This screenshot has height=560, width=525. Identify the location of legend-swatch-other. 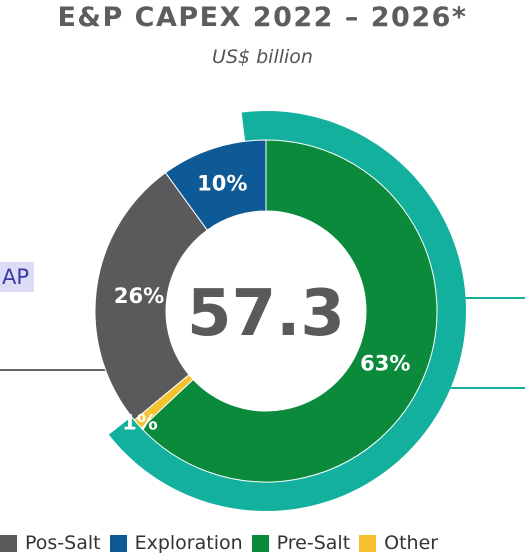
(368, 543).